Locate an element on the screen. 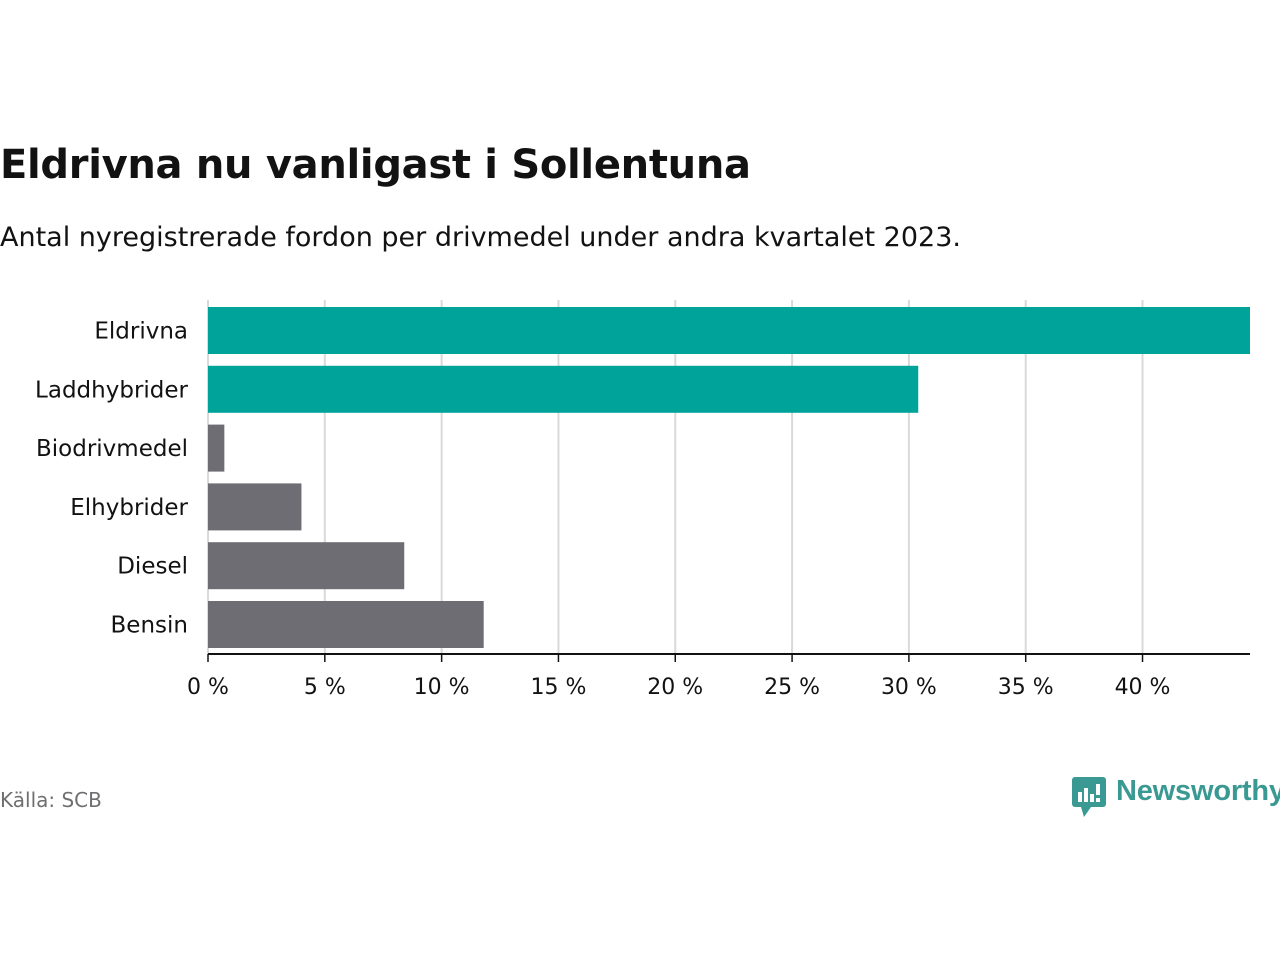 This screenshot has width=1280, height=960. category-label: Eldrivna is located at coordinates (141, 332).